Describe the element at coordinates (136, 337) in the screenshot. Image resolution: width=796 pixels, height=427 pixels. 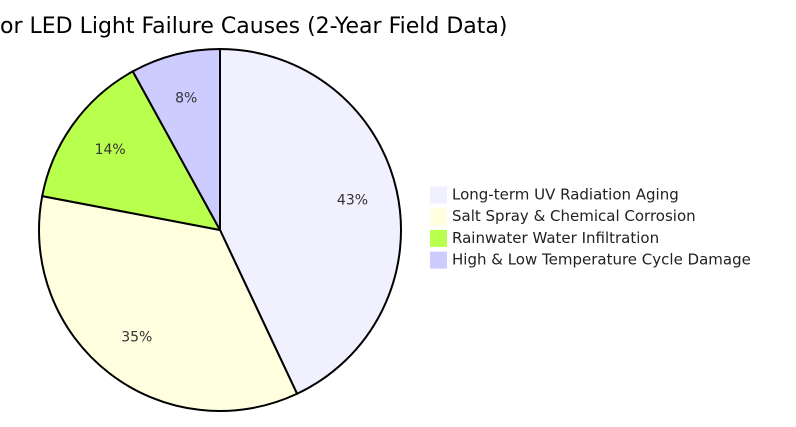
I see `slice-label: 35%` at that location.